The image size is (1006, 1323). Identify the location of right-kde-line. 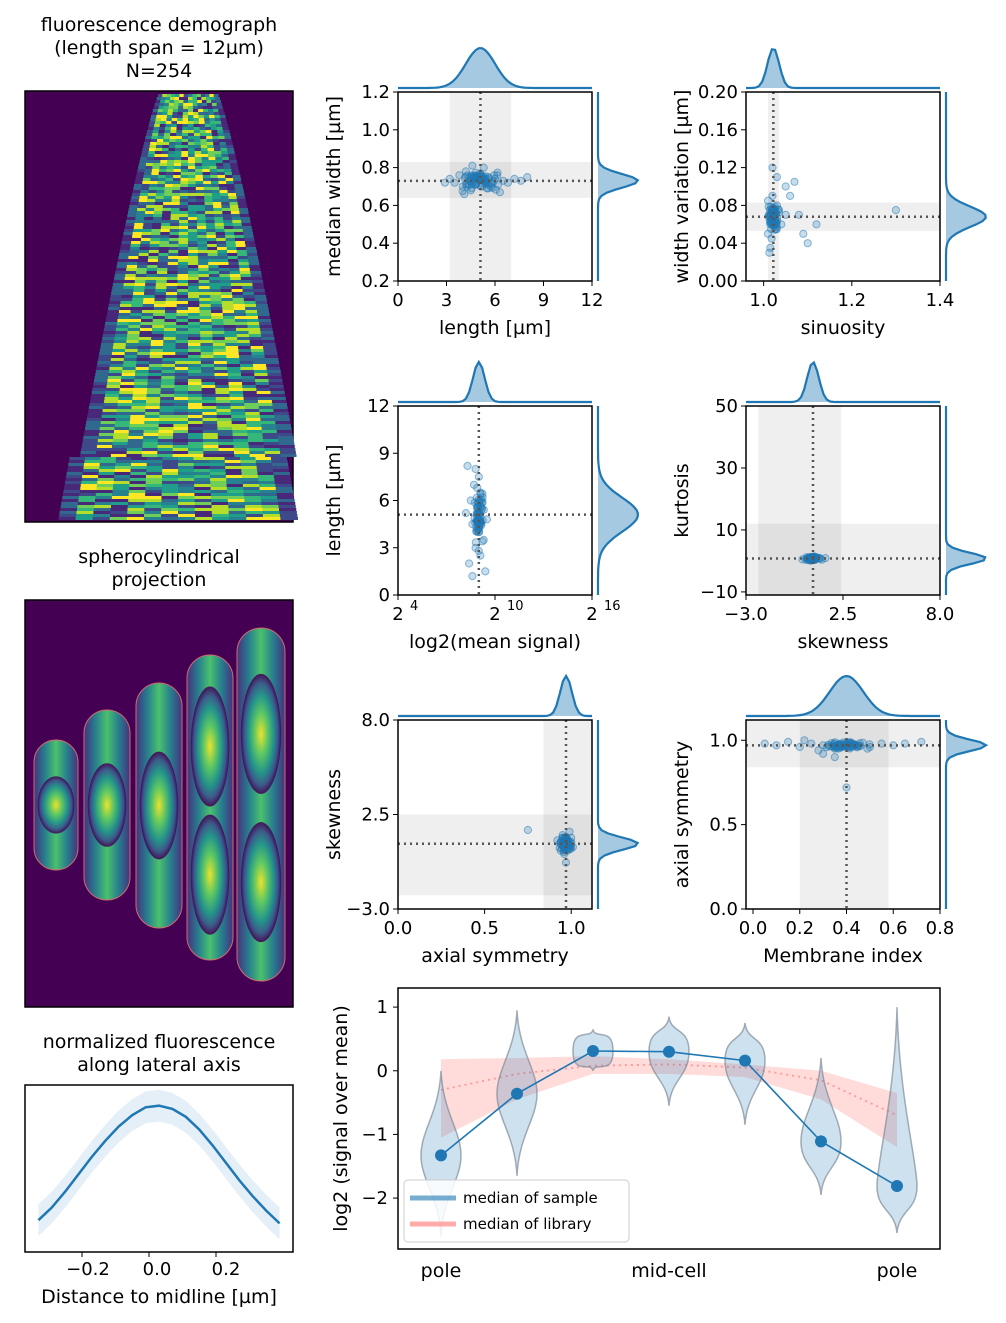
(618, 186).